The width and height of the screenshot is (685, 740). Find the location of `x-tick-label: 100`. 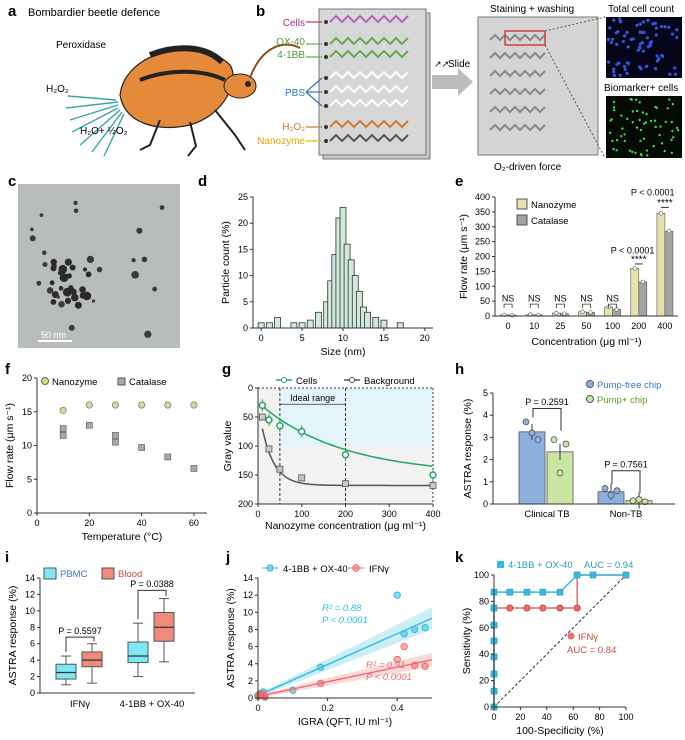

x-tick-label: 100 is located at coordinates (301, 514).